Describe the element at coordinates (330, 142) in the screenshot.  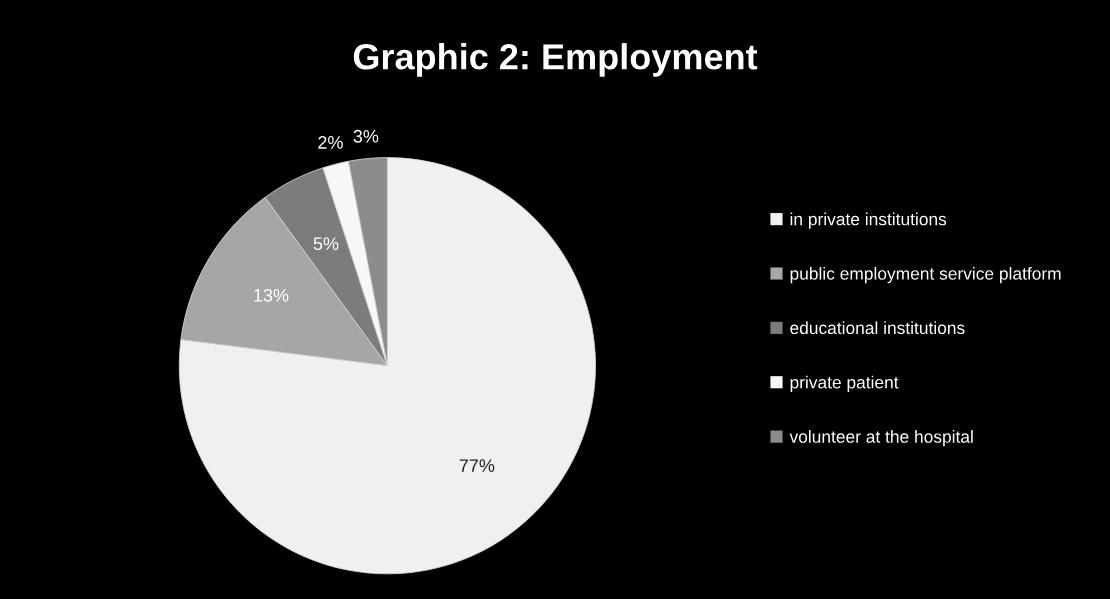
I see `data-label: 2%` at that location.